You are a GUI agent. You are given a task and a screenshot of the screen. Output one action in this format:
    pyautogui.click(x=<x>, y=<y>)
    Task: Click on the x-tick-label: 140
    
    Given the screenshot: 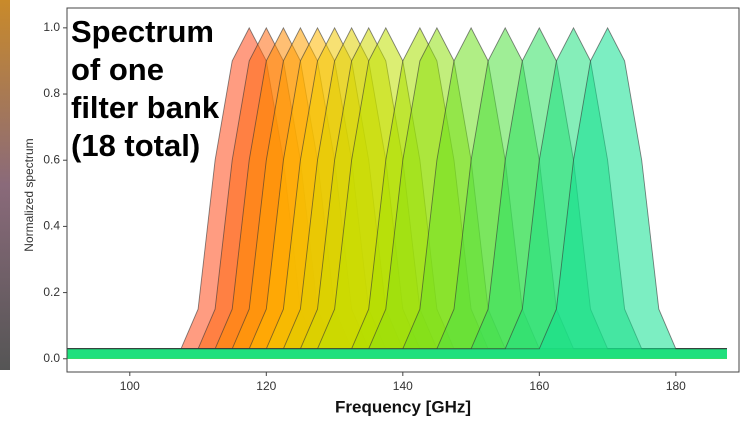 What is the action you would take?
    pyautogui.click(x=403, y=386)
    